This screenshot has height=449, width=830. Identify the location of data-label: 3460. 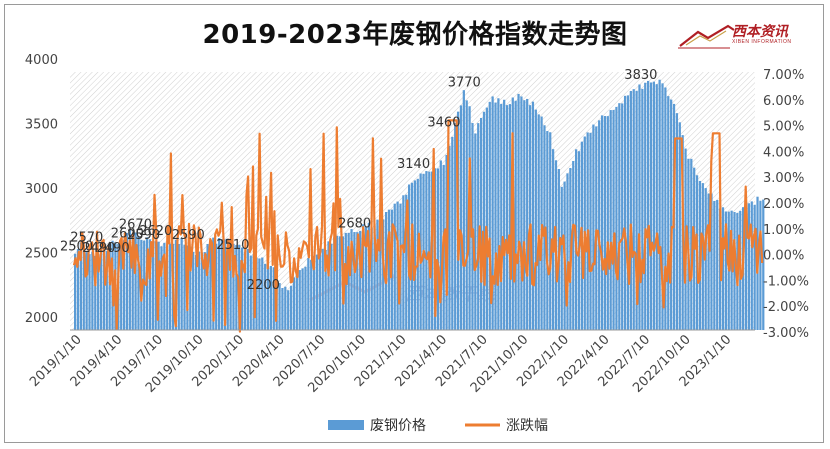
(443, 123).